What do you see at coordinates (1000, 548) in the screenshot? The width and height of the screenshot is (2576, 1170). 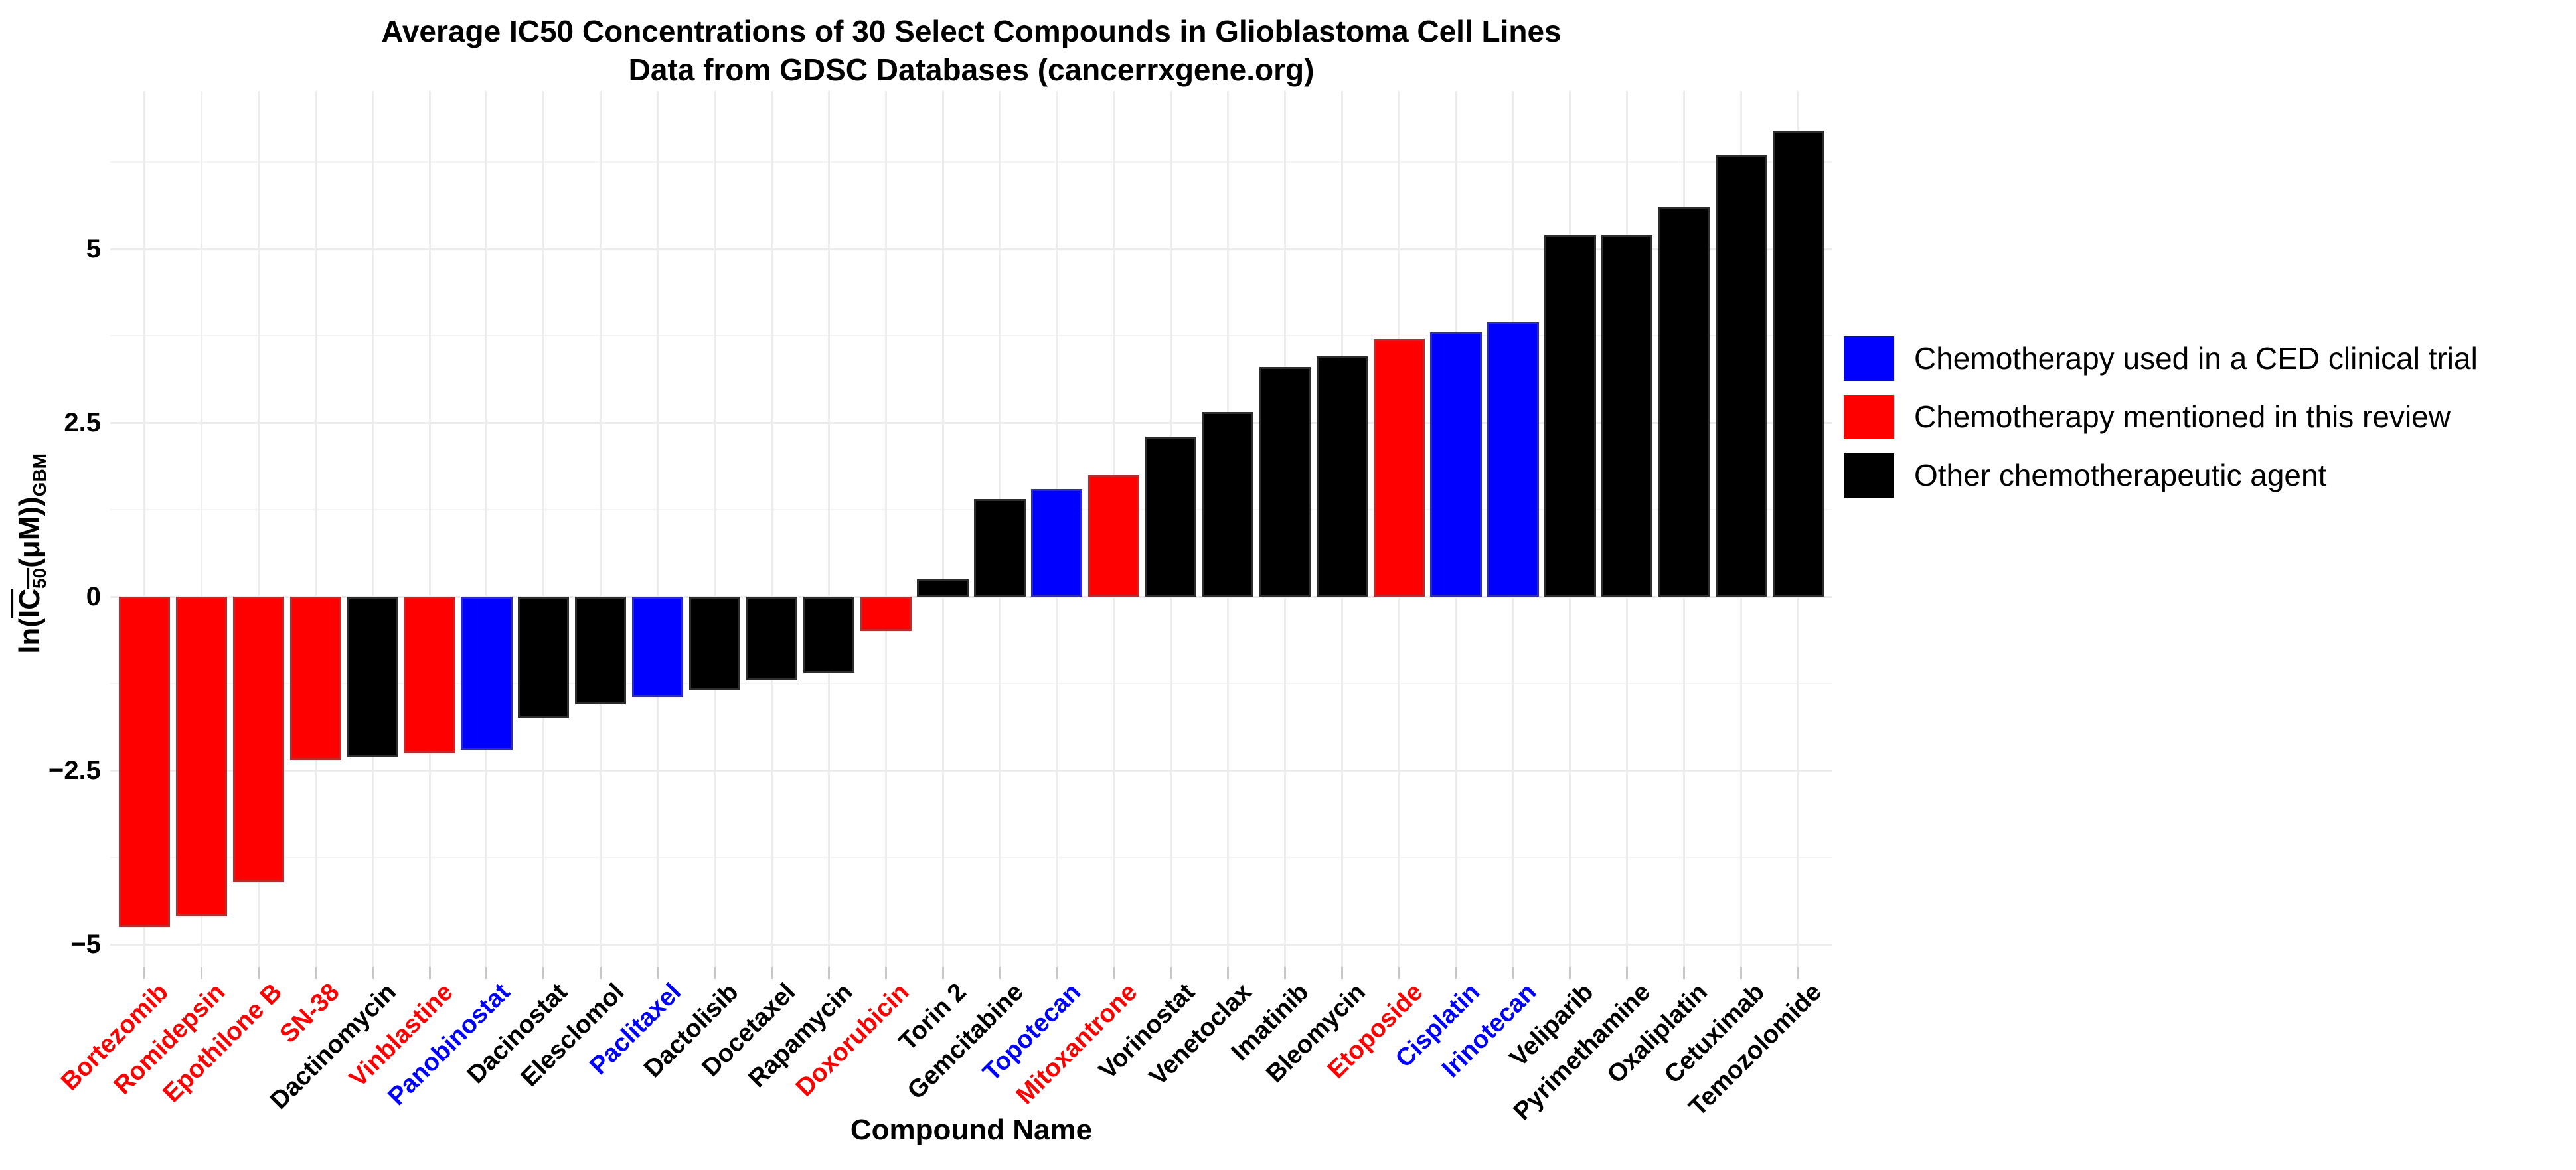 I see `bar-gemcitabine` at bounding box center [1000, 548].